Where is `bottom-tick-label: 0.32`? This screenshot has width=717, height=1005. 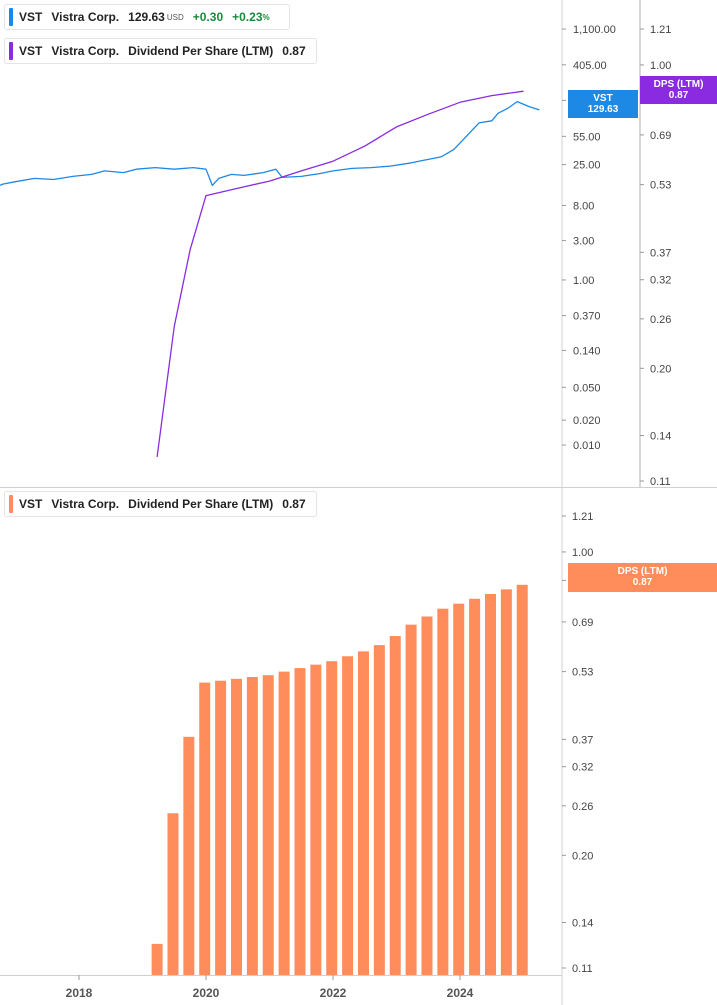
bottom-tick-label: 0.32 is located at coordinates (582, 768).